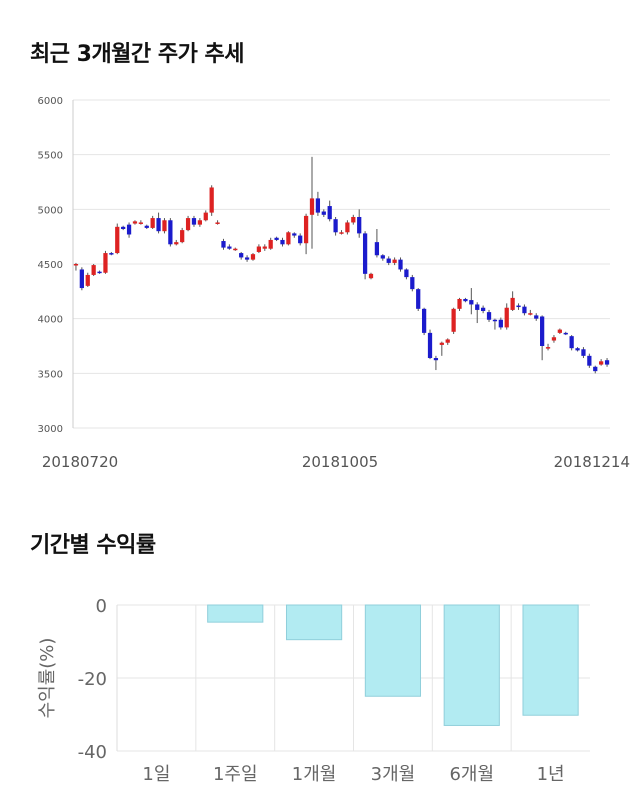 Image resolution: width=640 pixels, height=810 pixels. Describe the element at coordinates (156, 774) in the screenshot. I see `bar-x-tick-label: 1일` at that location.